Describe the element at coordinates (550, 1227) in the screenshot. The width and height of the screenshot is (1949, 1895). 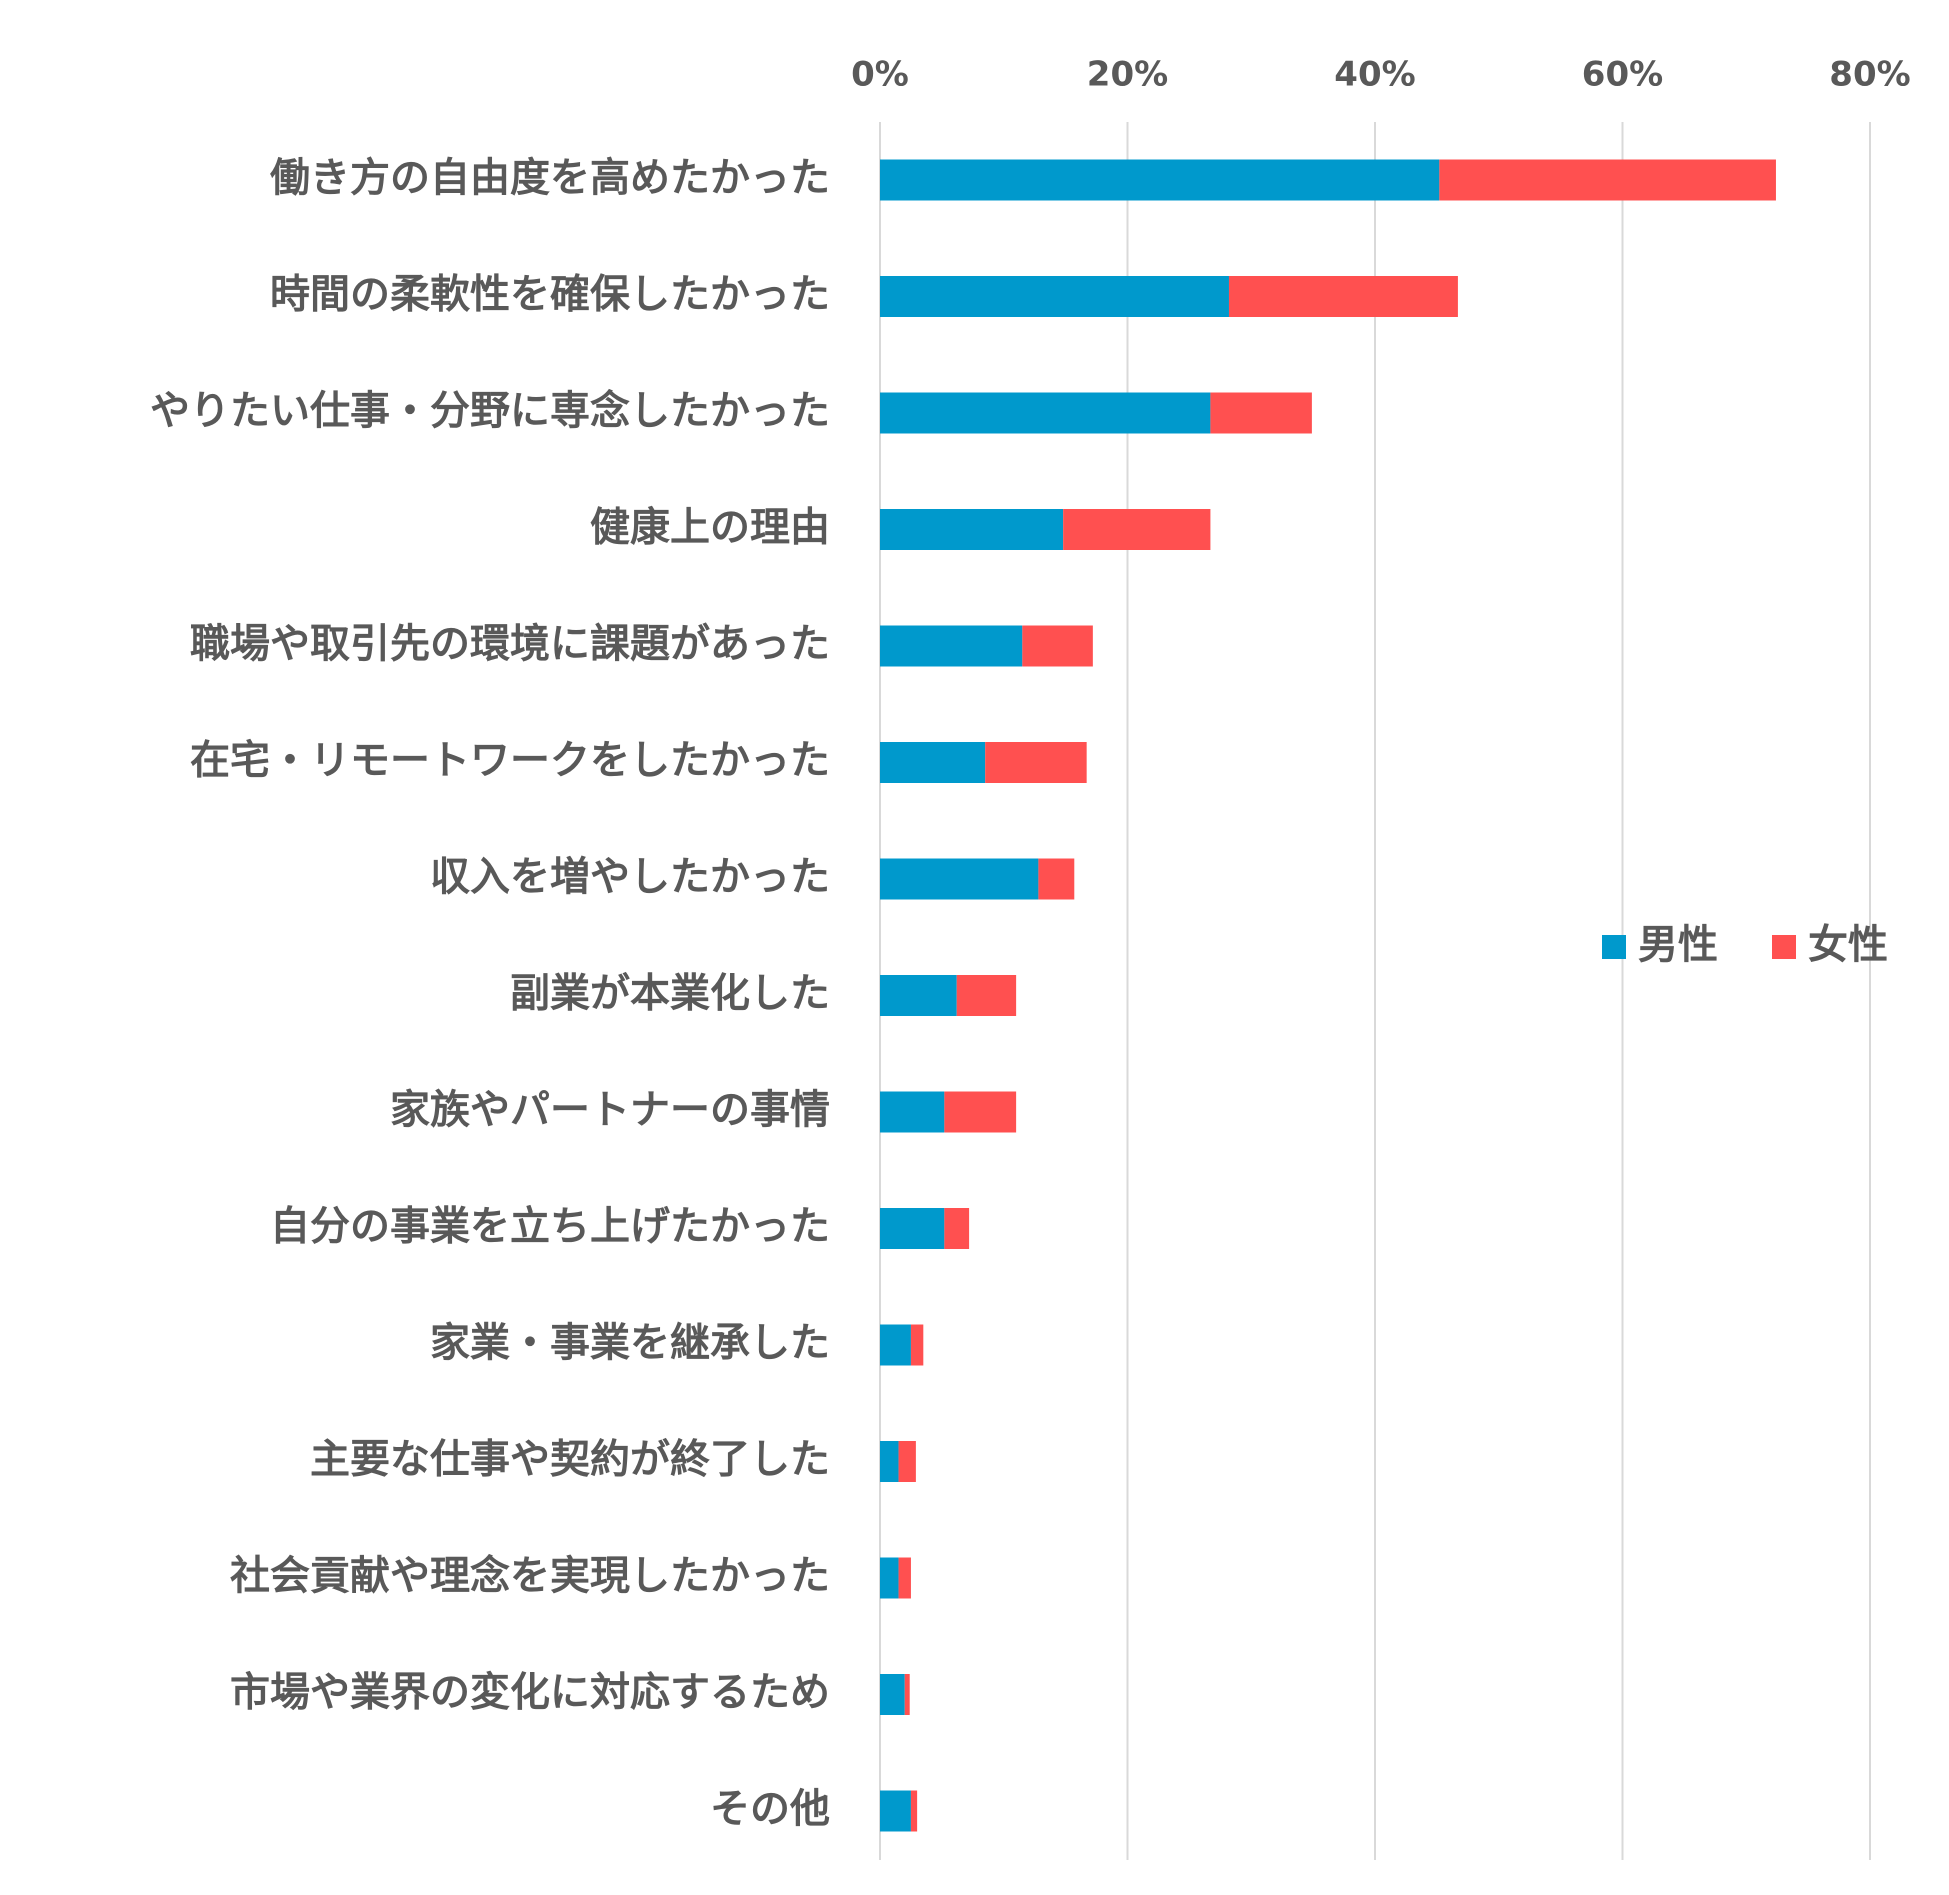
I see `category-label: 自分の事業を立ち上げたかった` at that location.